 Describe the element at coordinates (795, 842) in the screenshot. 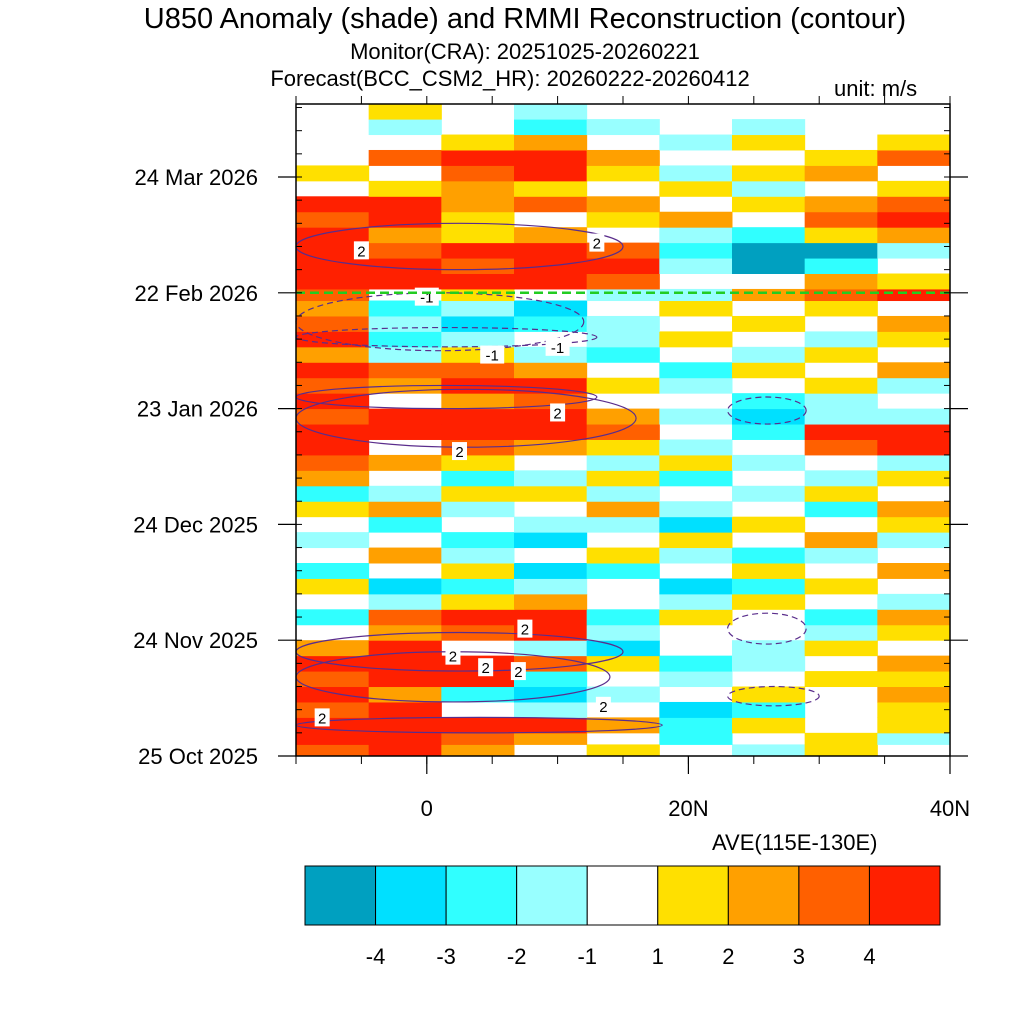

I see `average-note: AVE(115E-130E)` at that location.